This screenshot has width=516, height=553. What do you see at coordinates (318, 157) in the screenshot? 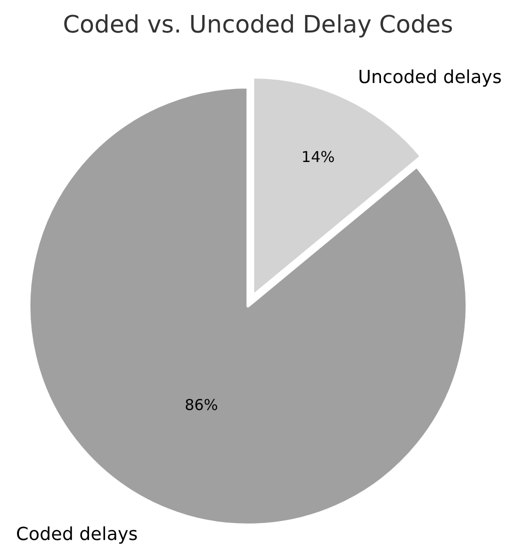
I see `data-label: 14%` at bounding box center [318, 157].